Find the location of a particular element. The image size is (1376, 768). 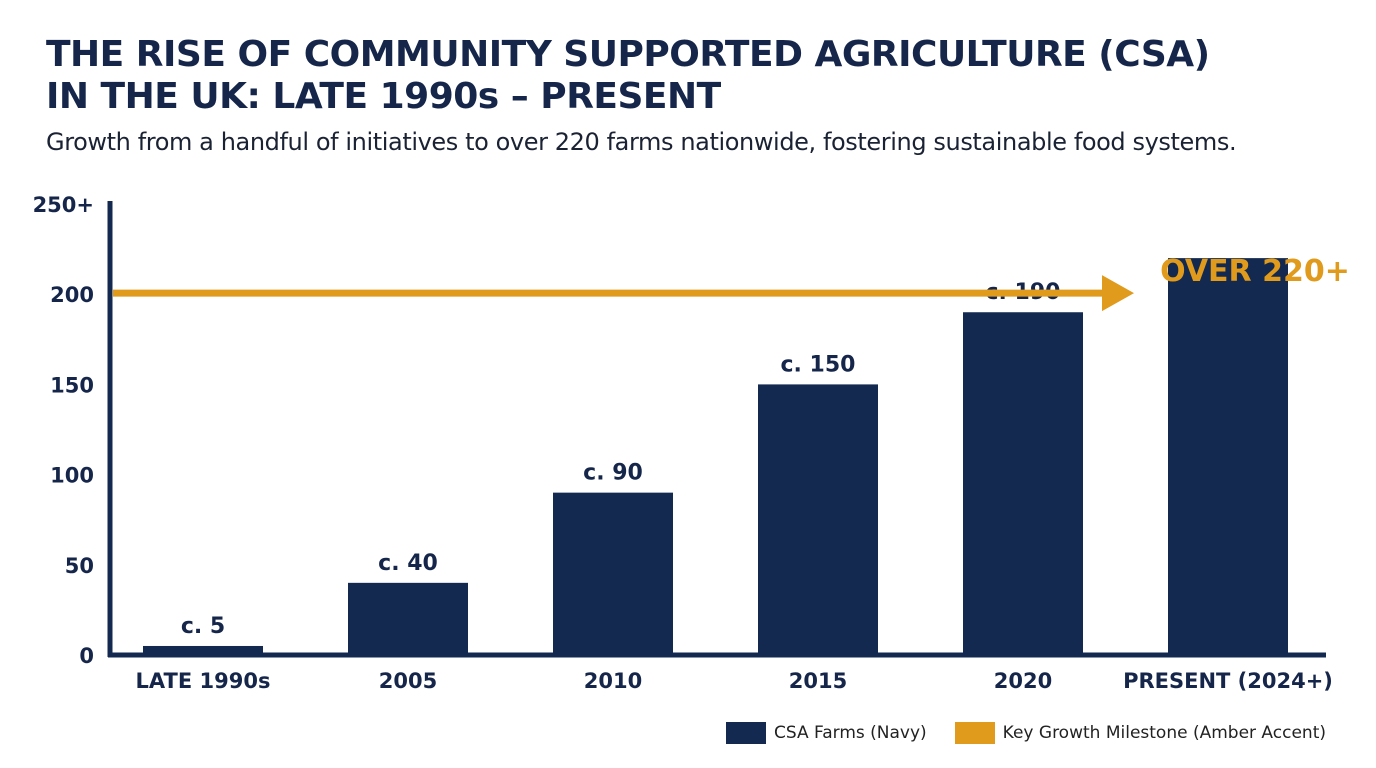

milestone-arrow-head is located at coordinates (1118, 293).